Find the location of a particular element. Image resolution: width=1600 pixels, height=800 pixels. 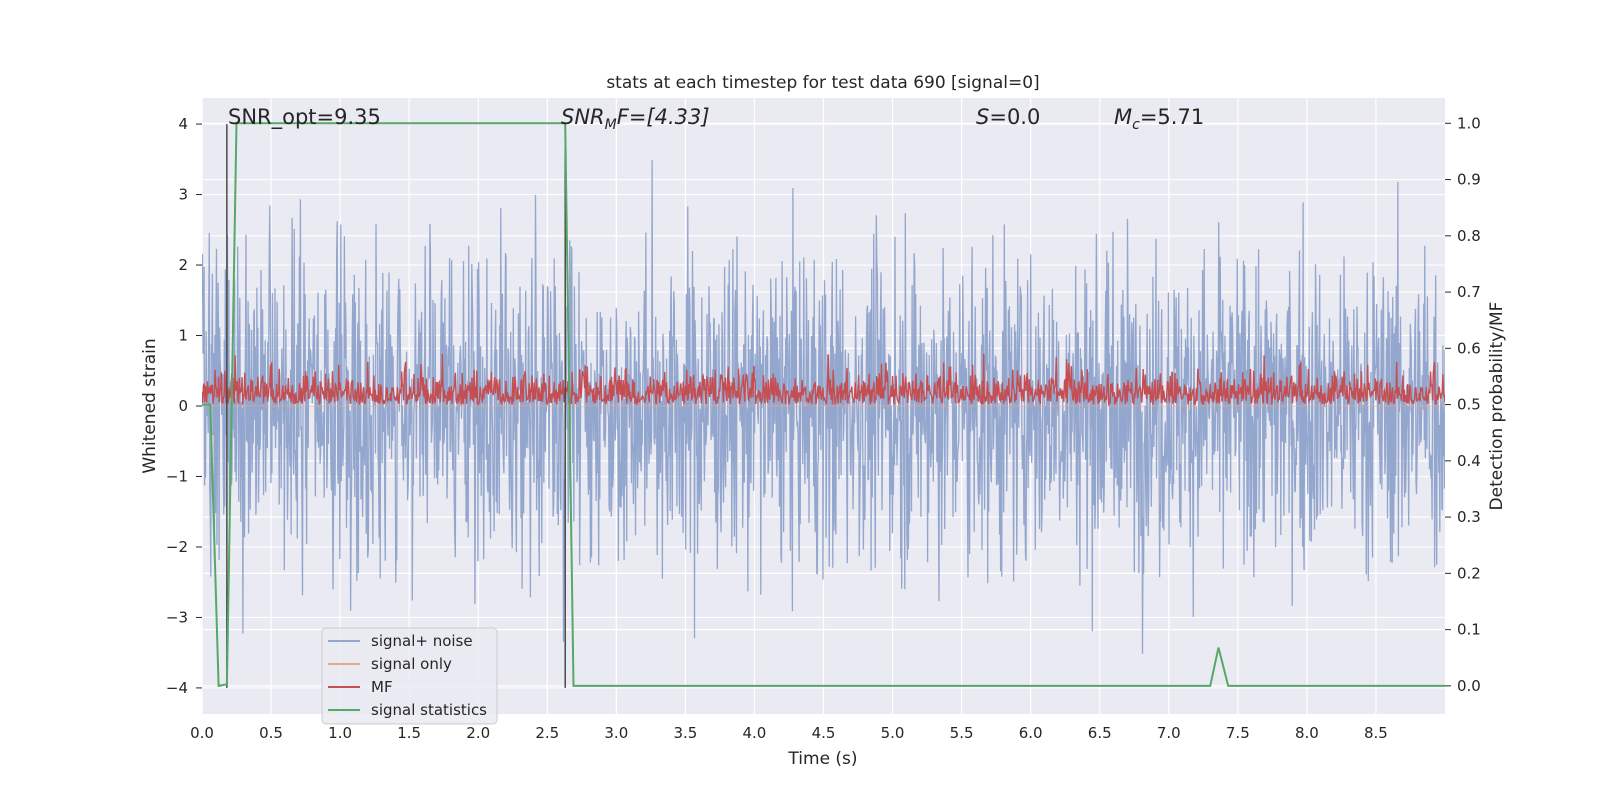

s-annotation: S=0.0 is located at coordinates (1008, 117).